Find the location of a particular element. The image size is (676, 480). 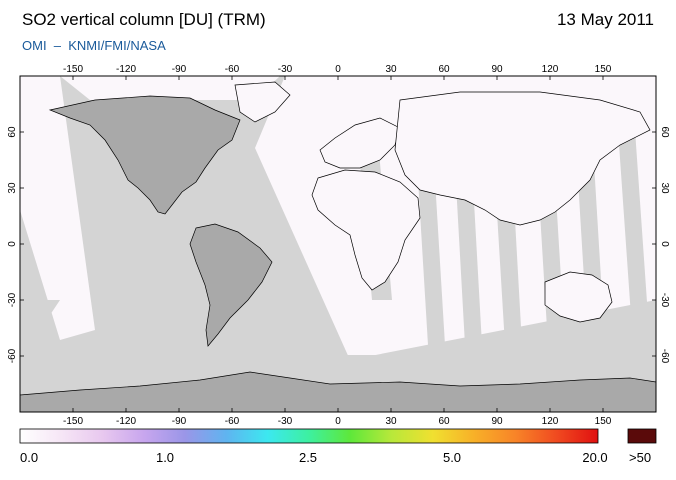

bottom-longitude-label: -90 is located at coordinates (179, 421).